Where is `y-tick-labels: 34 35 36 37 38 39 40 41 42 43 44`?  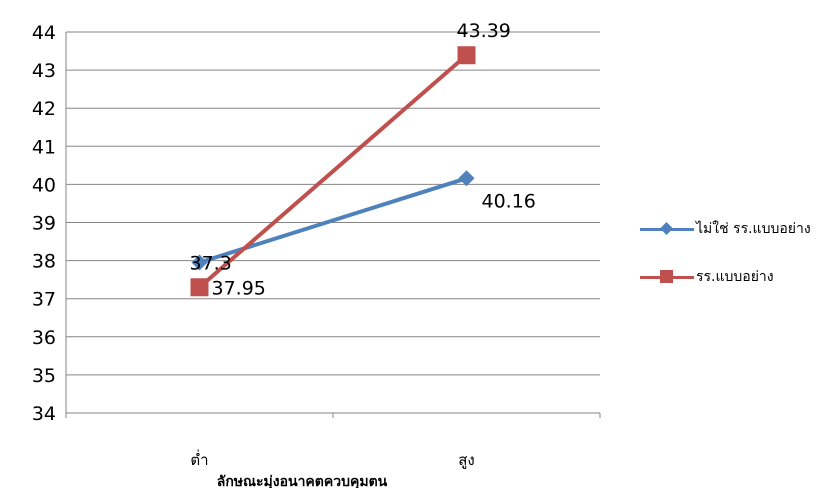 y-tick-labels: 34 35 36 37 38 39 40 41 42 43 44 is located at coordinates (44, 223).